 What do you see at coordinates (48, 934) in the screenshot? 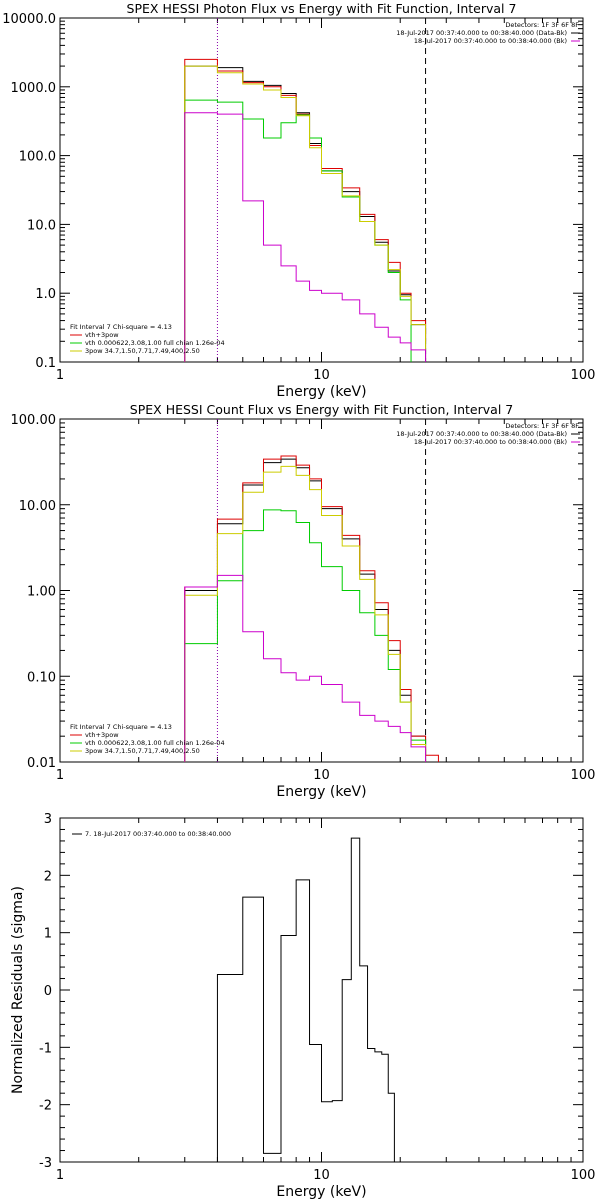
I see `y-tick-label: 1` at bounding box center [48, 934].